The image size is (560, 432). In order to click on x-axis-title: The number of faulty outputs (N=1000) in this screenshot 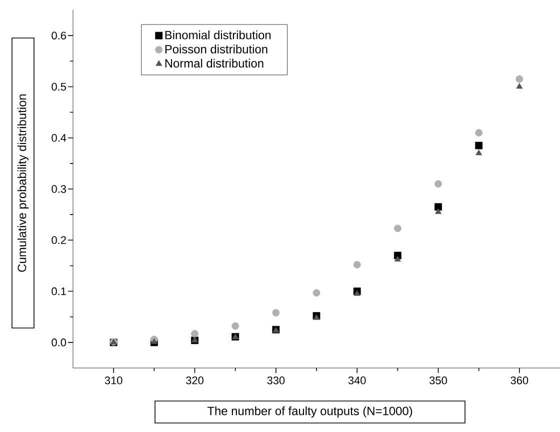, I will do `click(309, 412)`.